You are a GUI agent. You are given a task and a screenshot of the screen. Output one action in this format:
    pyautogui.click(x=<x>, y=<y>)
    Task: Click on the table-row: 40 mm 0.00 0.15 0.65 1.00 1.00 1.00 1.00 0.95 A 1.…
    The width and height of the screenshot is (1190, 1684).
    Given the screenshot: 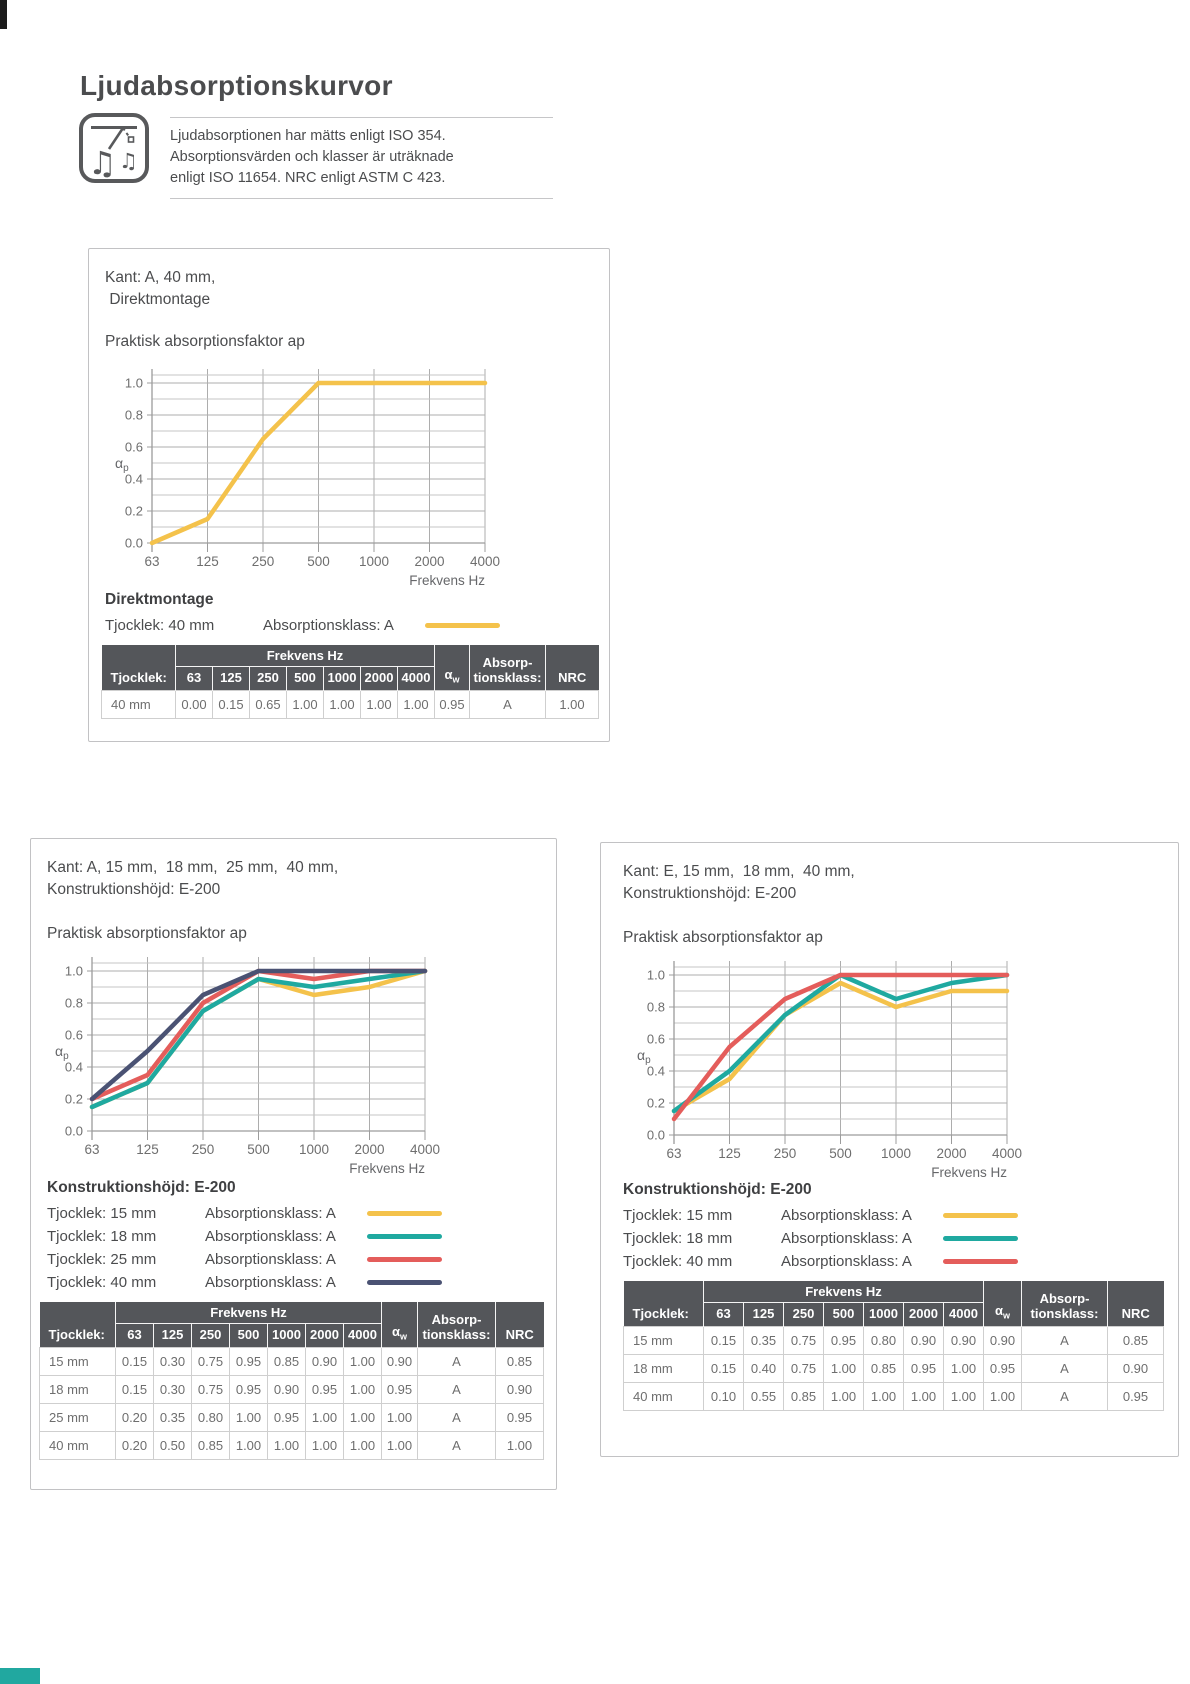 What is the action you would take?
    pyautogui.click(x=350, y=704)
    